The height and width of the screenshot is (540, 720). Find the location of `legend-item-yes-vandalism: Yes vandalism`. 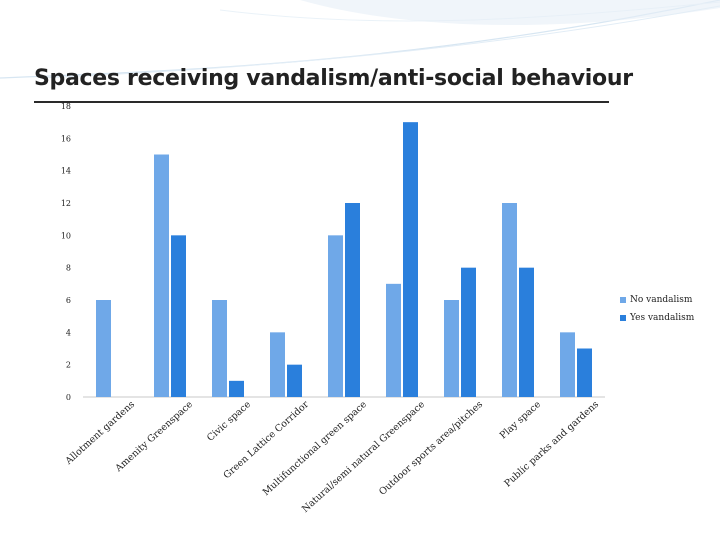

legend-item-yes-vandalism: Yes vandalism is located at coordinates (657, 318).